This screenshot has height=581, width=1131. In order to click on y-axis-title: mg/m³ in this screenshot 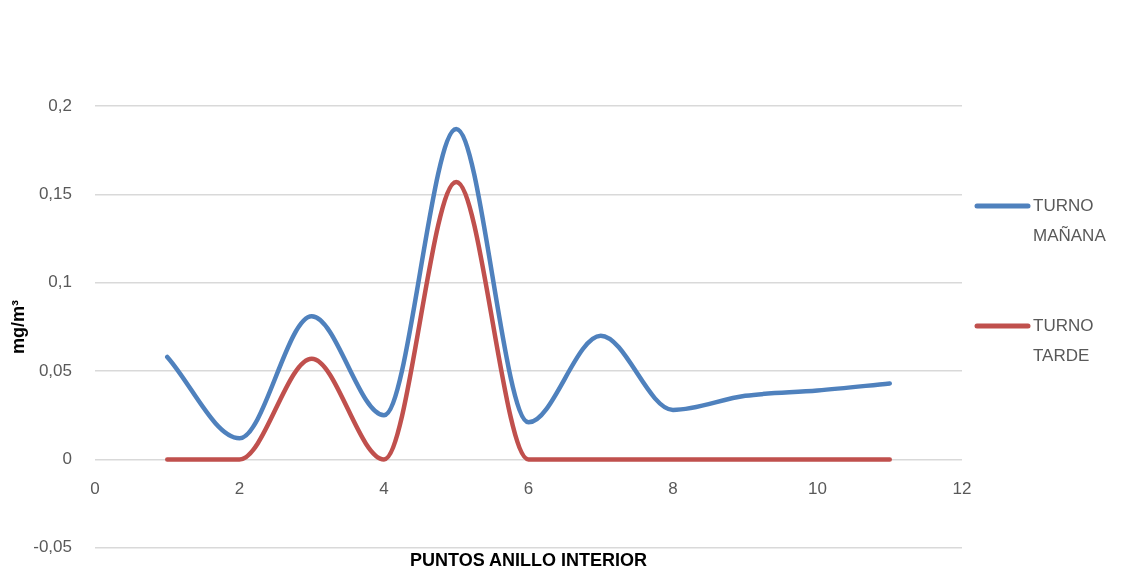, I will do `click(17, 326)`.